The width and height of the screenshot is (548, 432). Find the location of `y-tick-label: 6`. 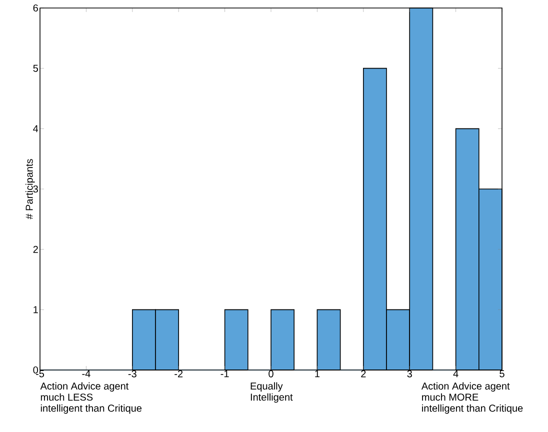

y-tick-label: 6 is located at coordinates (35, 8).